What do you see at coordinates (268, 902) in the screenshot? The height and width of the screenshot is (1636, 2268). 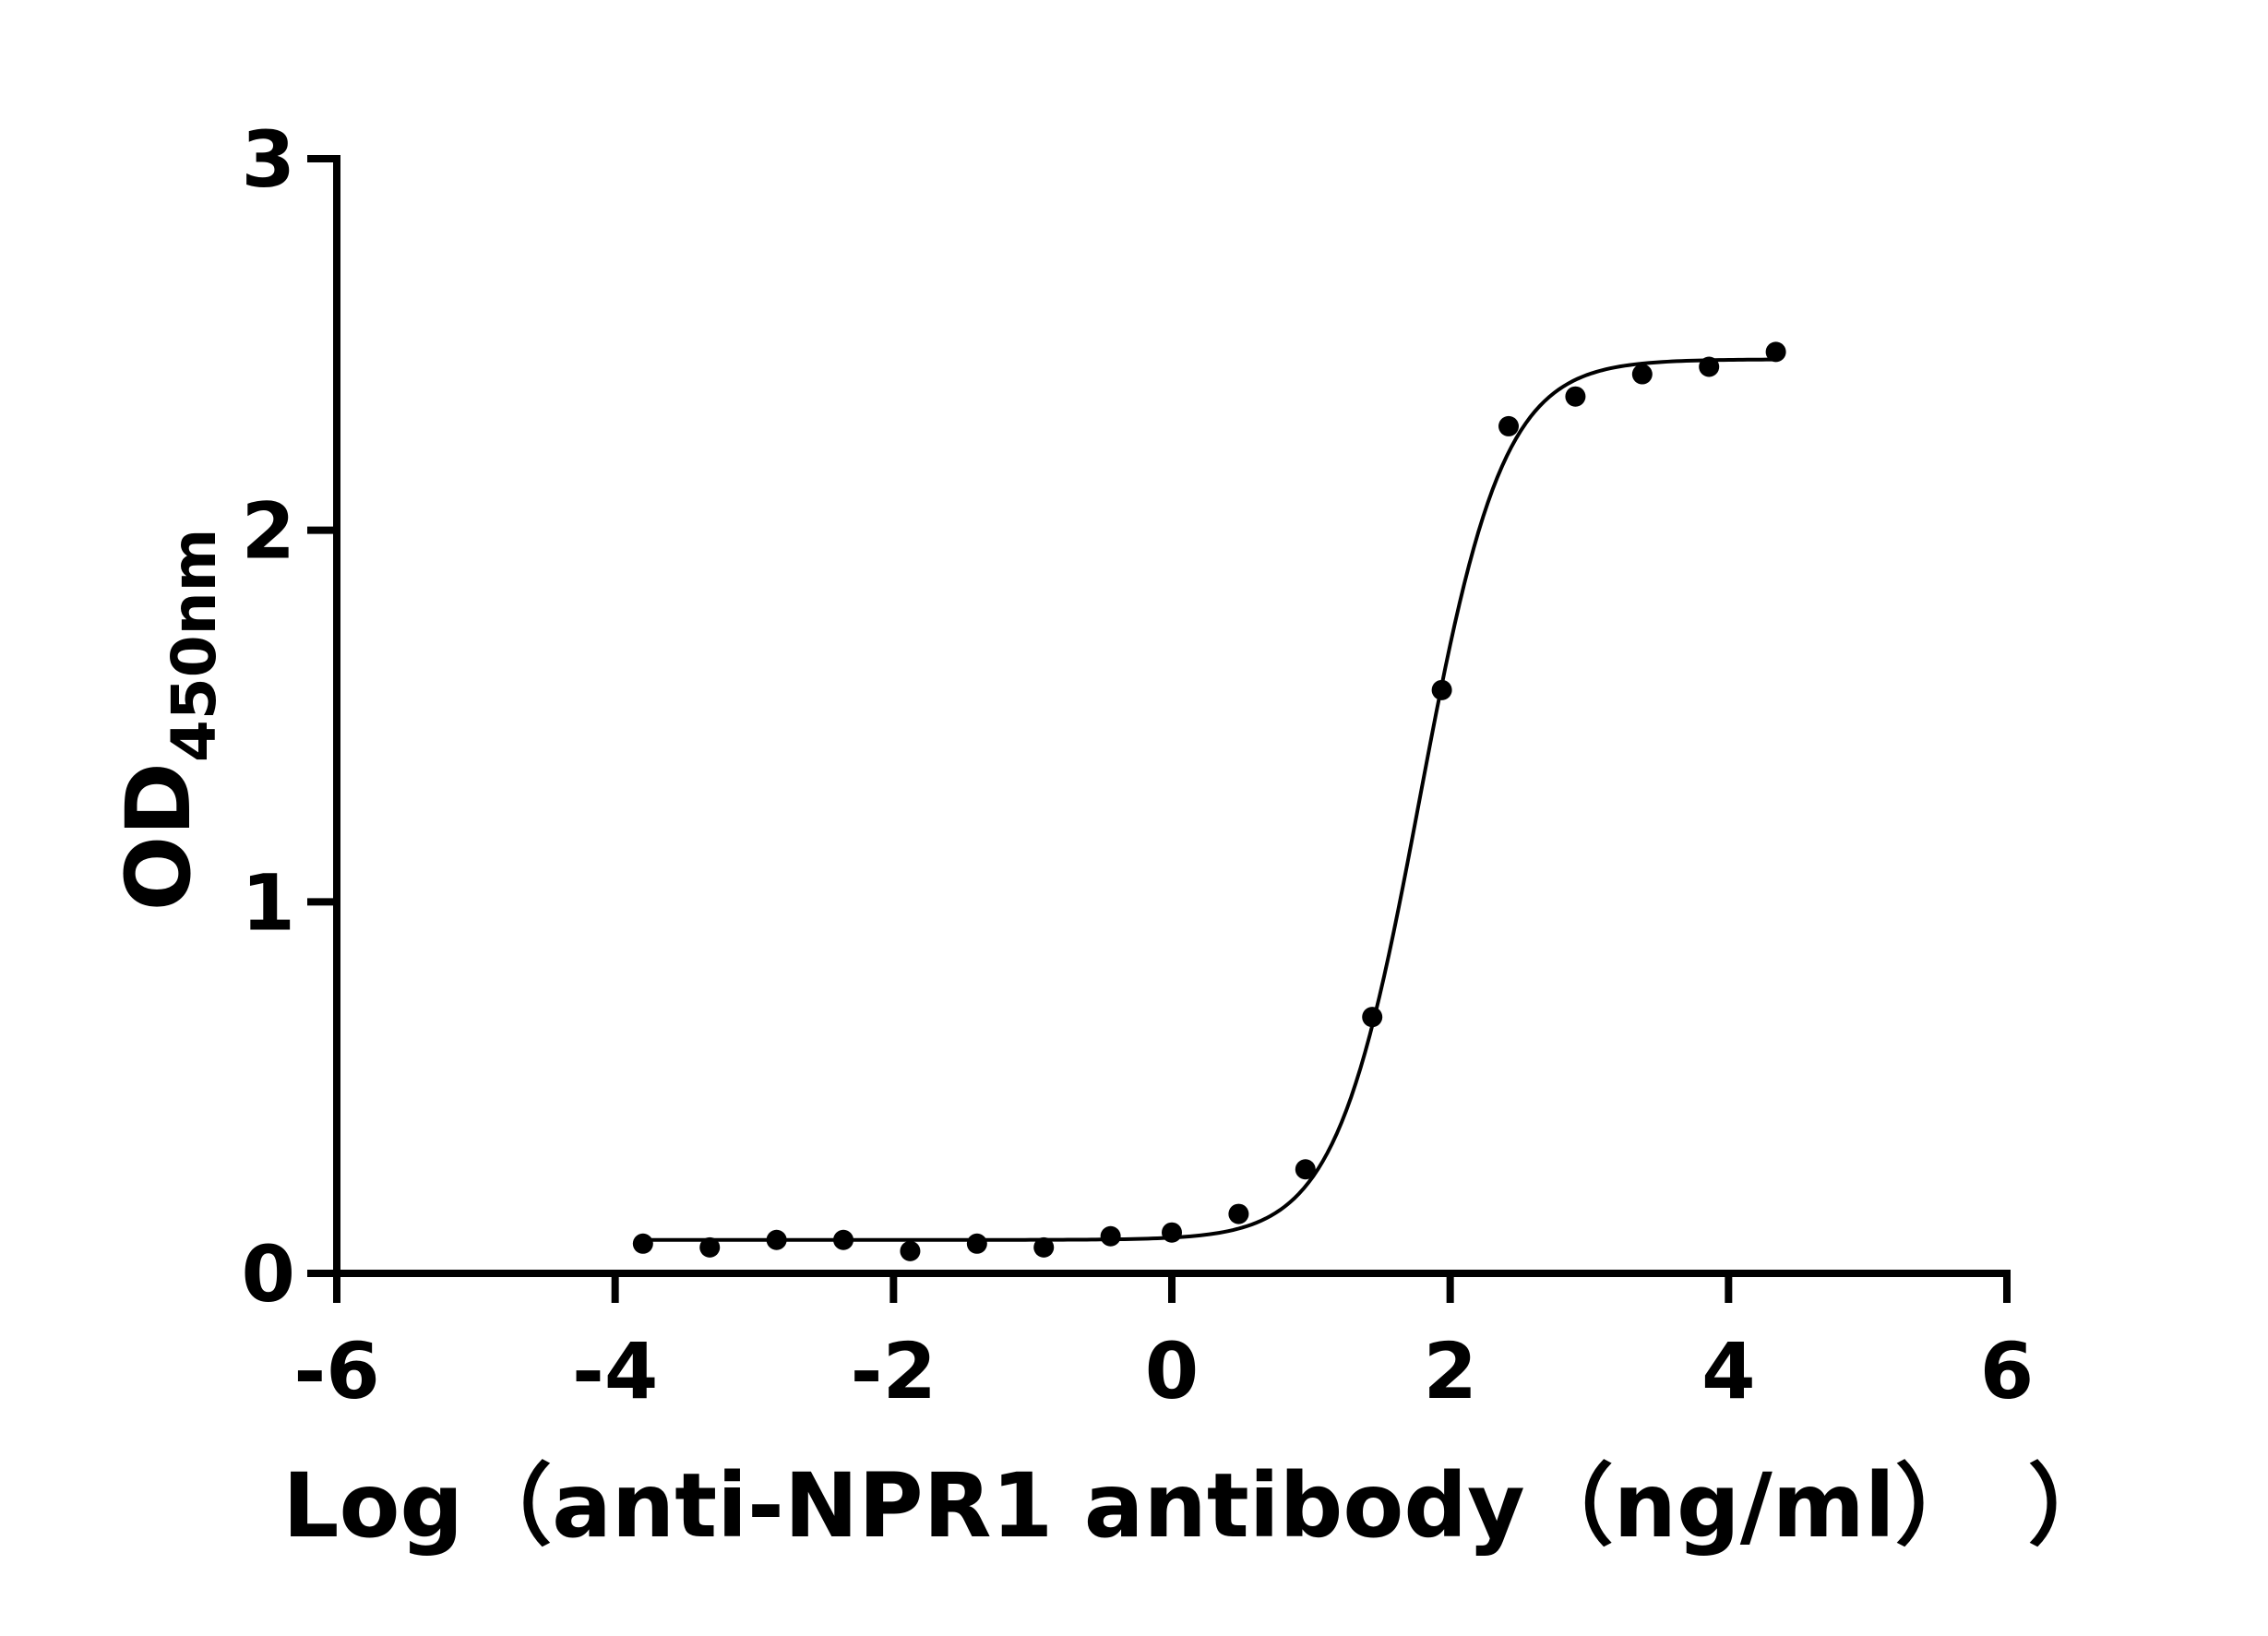 I see `y-tick-label-1: 1` at bounding box center [268, 902].